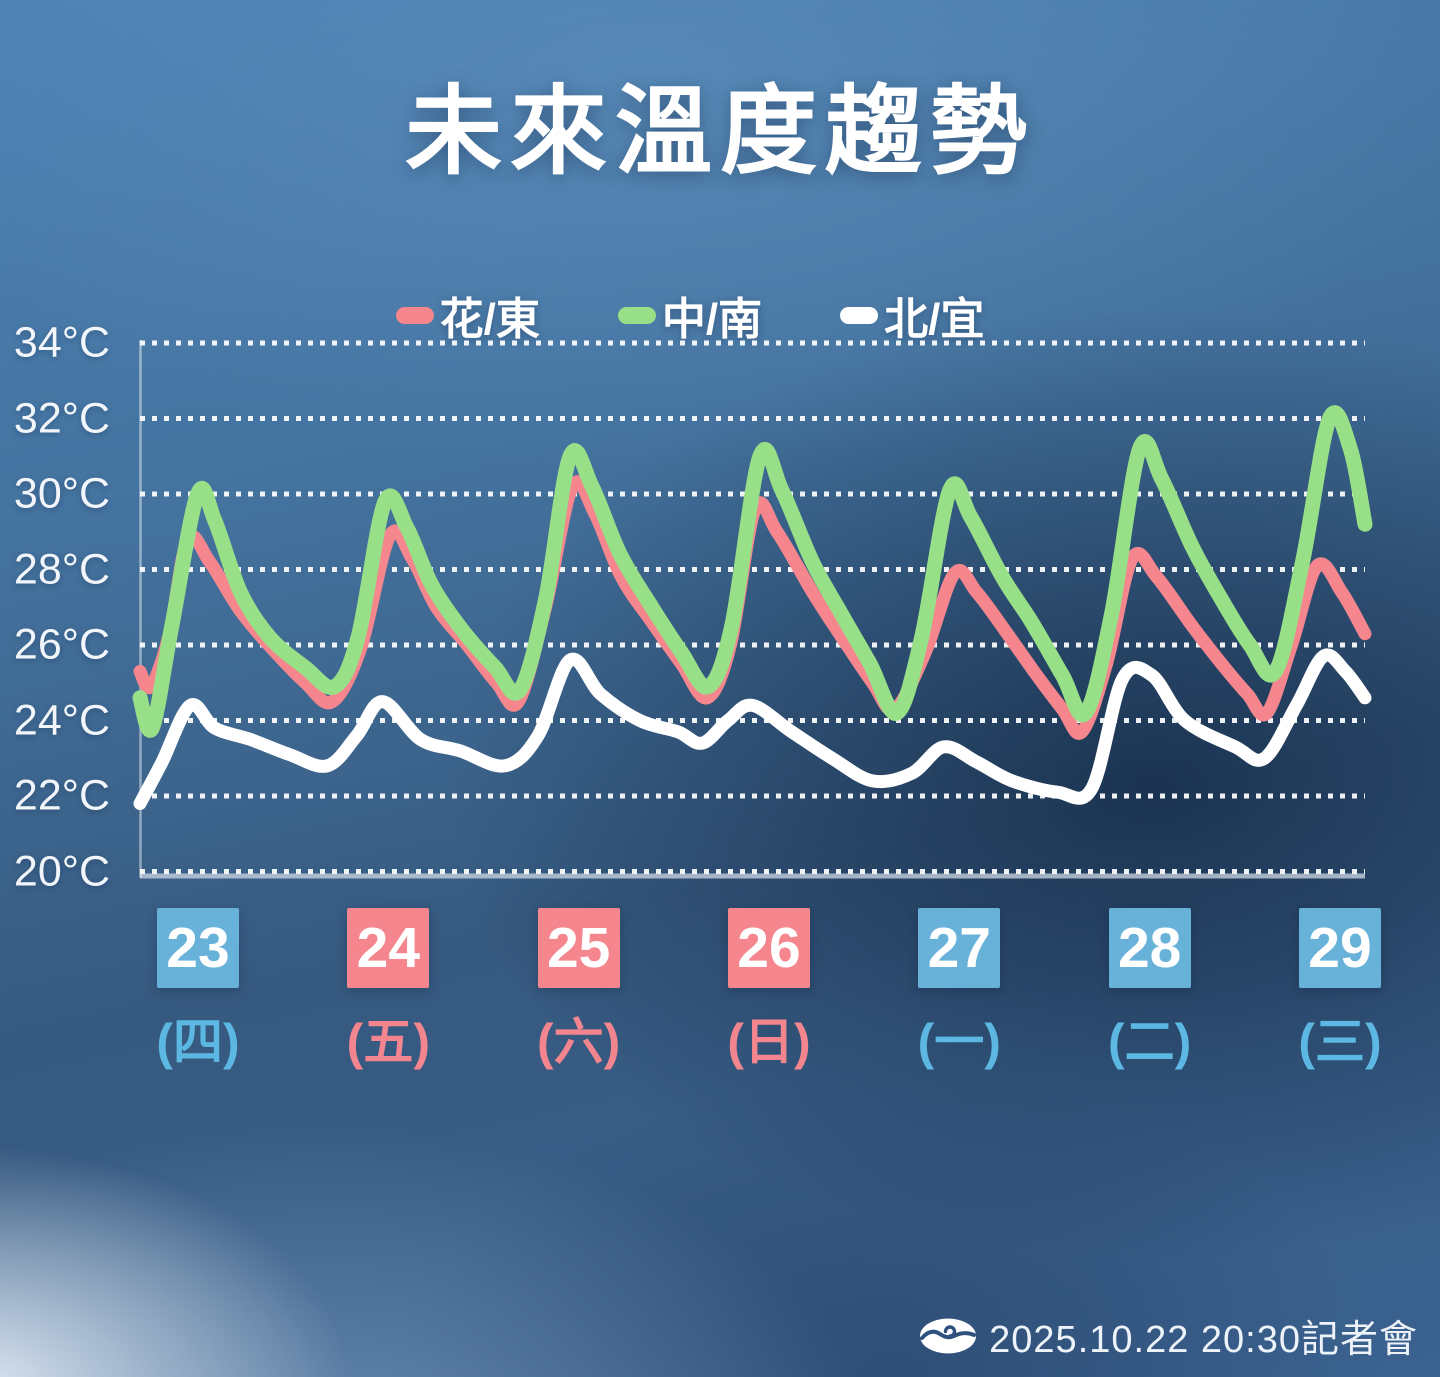 The image size is (1440, 1377). I want to click on day-weekday: (六), so click(579, 1042).